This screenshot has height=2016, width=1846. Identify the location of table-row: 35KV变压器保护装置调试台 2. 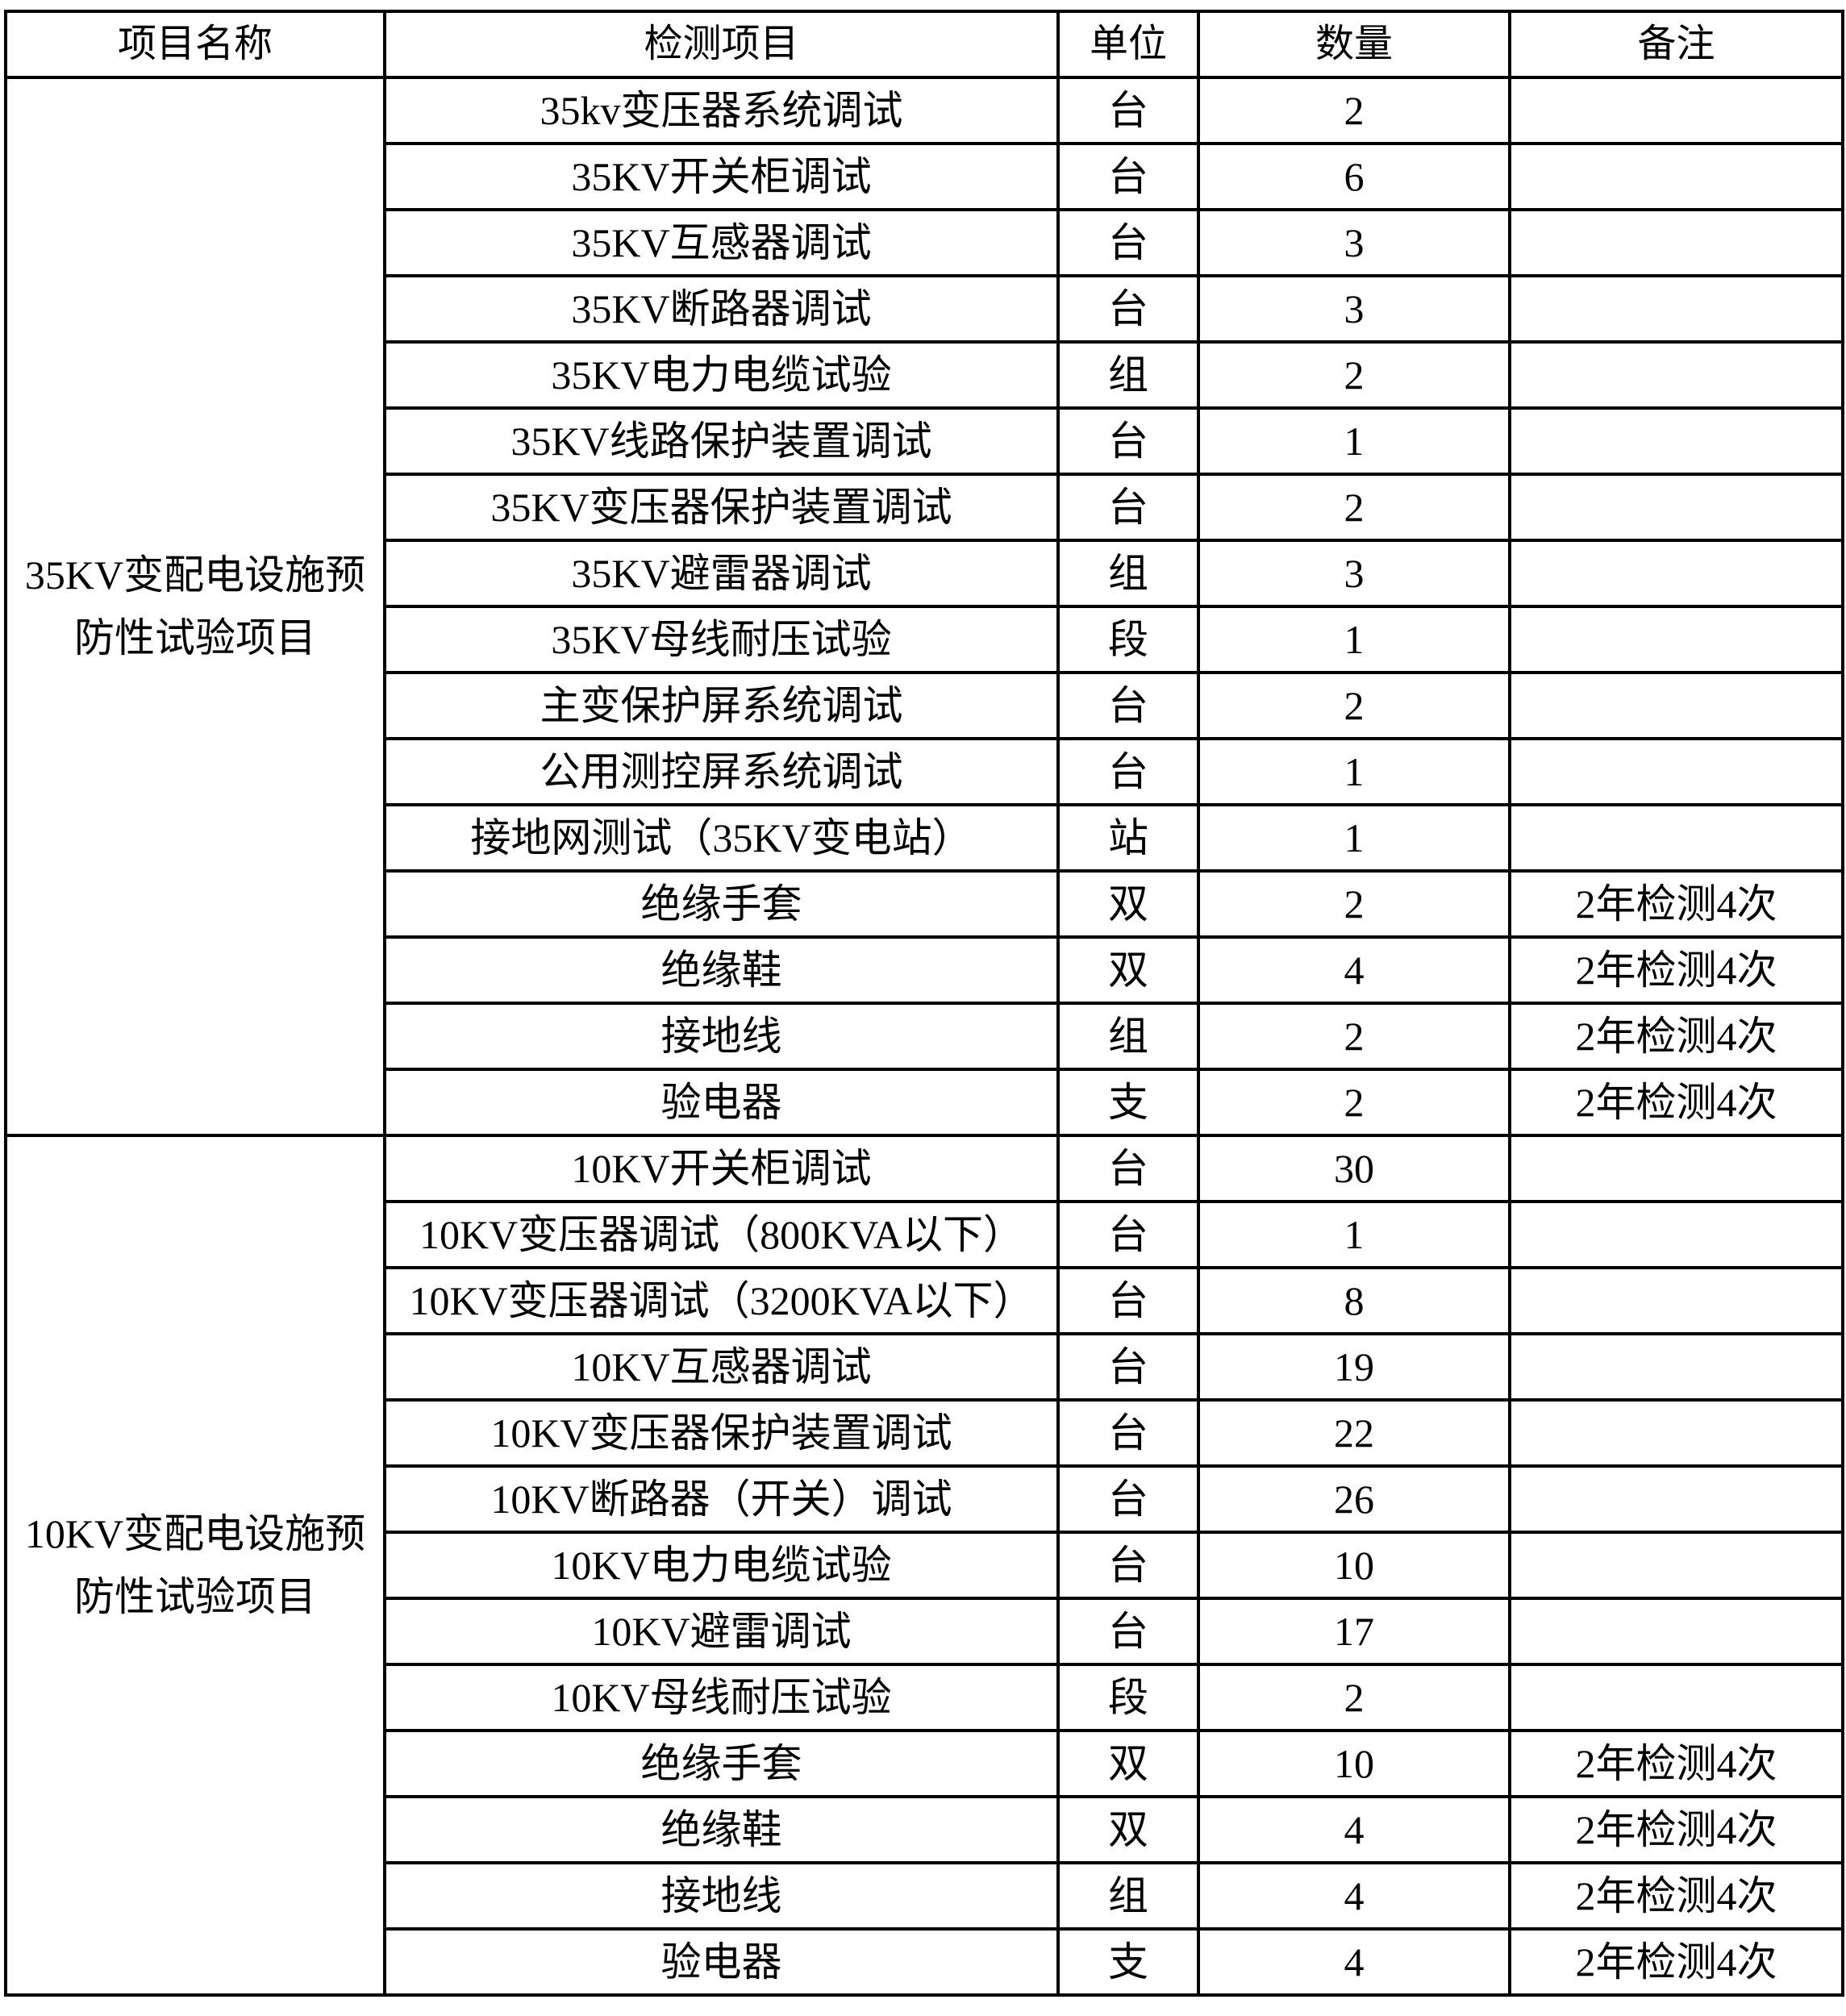
(925, 508).